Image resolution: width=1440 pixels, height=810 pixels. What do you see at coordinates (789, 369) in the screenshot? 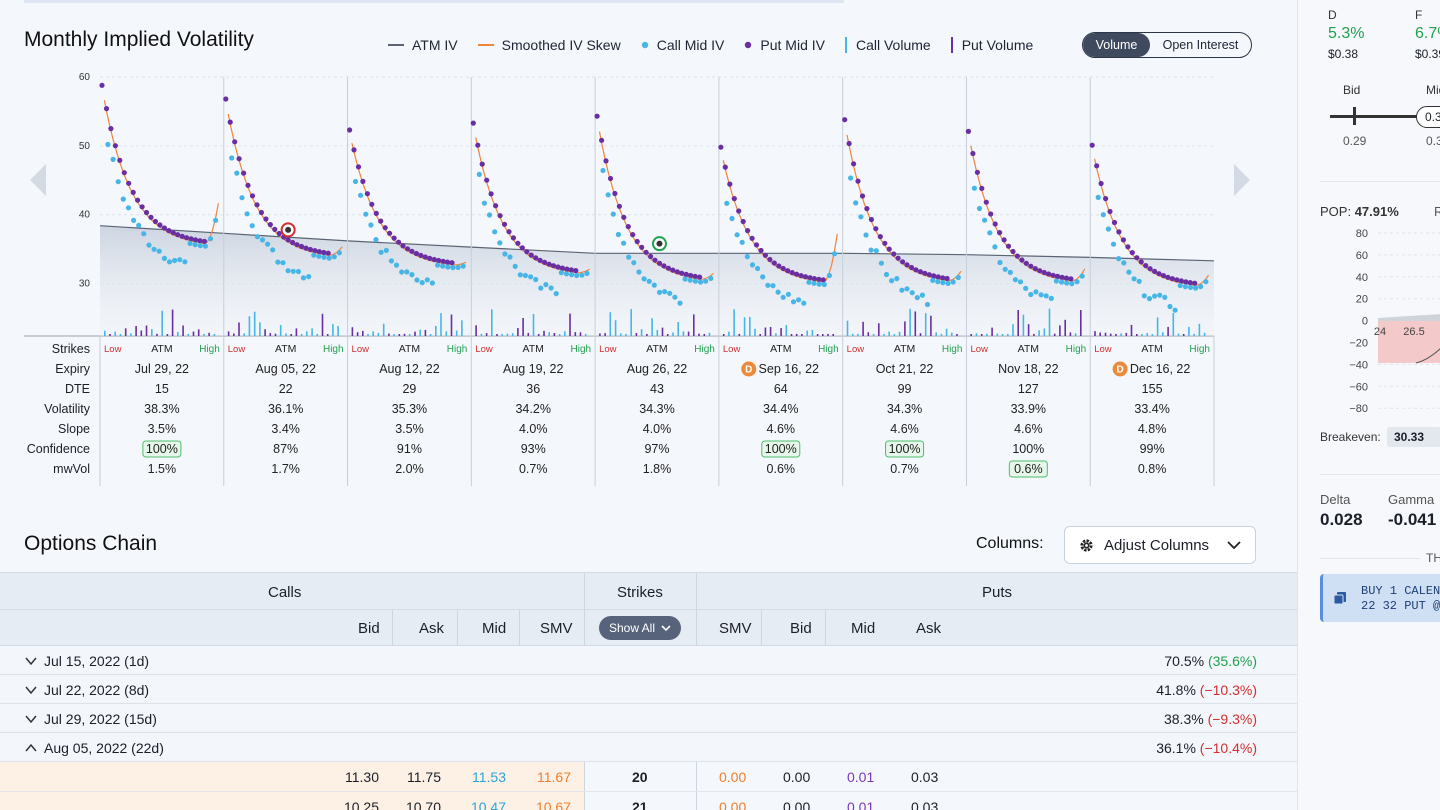
I see `expiry-label: Sep 16, 22` at bounding box center [789, 369].